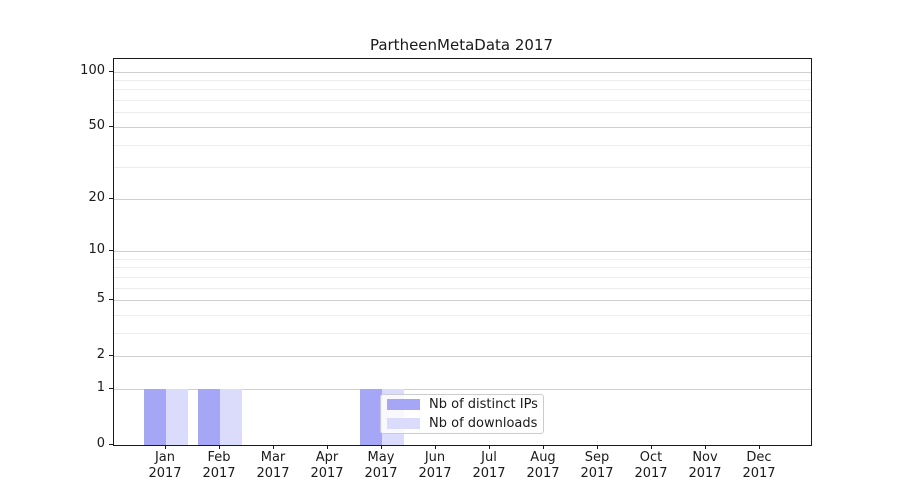  What do you see at coordinates (462, 414) in the screenshot?
I see `legend: Nb of distinct IPs Nb of downloads` at bounding box center [462, 414].